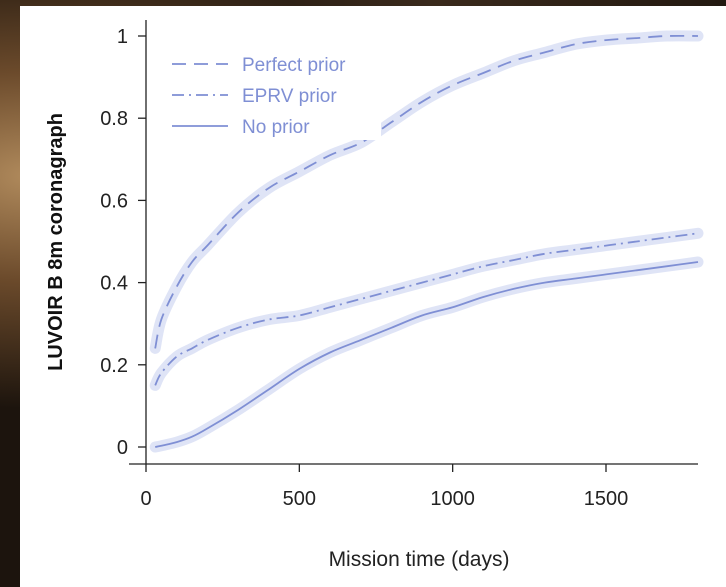  Describe the element at coordinates (294, 65) in the screenshot. I see `legend-label-1: Perfect prior` at that location.